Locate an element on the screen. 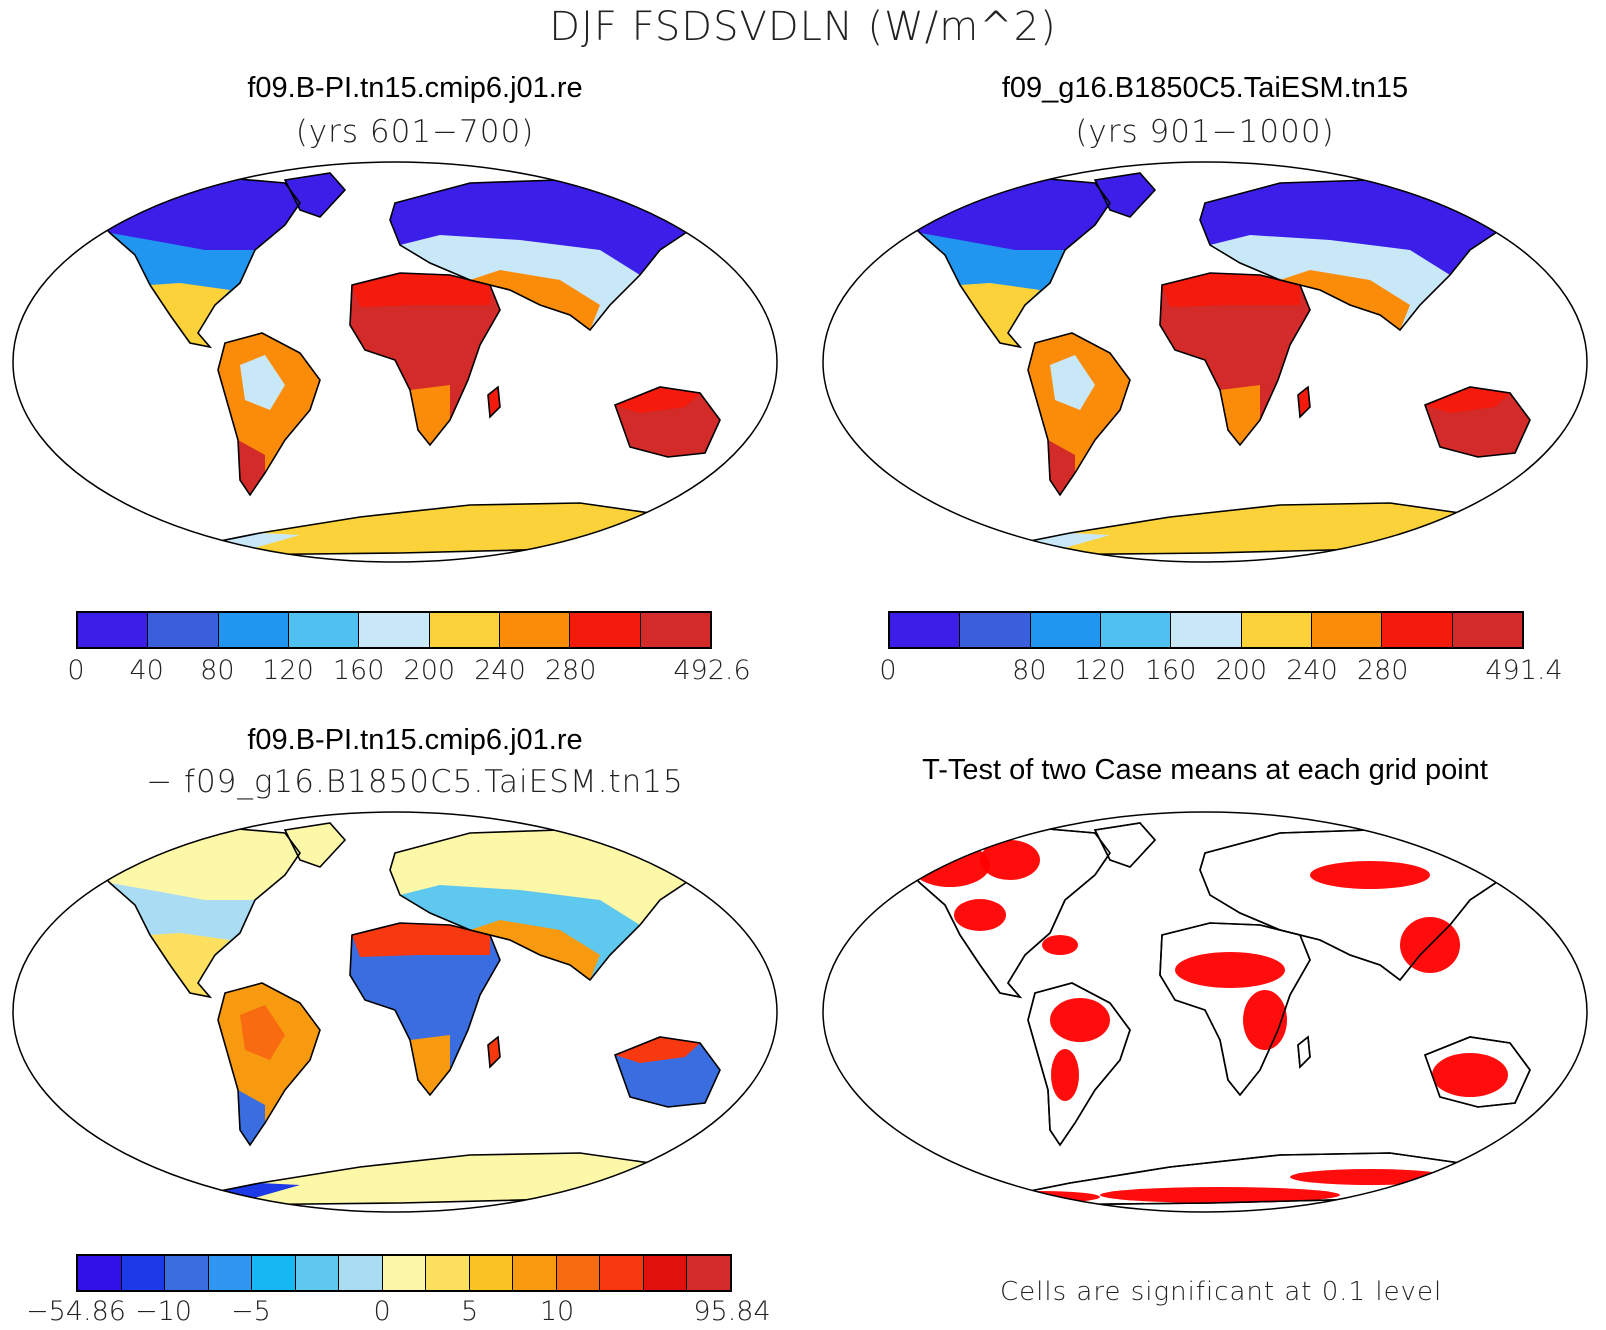 The image size is (1606, 1330). colorbar-tick-label: 492.6 is located at coordinates (712, 670).